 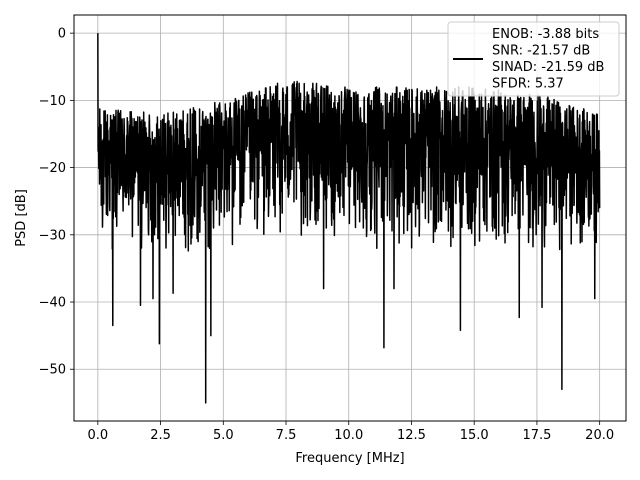 I want to click on y-tick-label: −50, so click(x=52, y=370).